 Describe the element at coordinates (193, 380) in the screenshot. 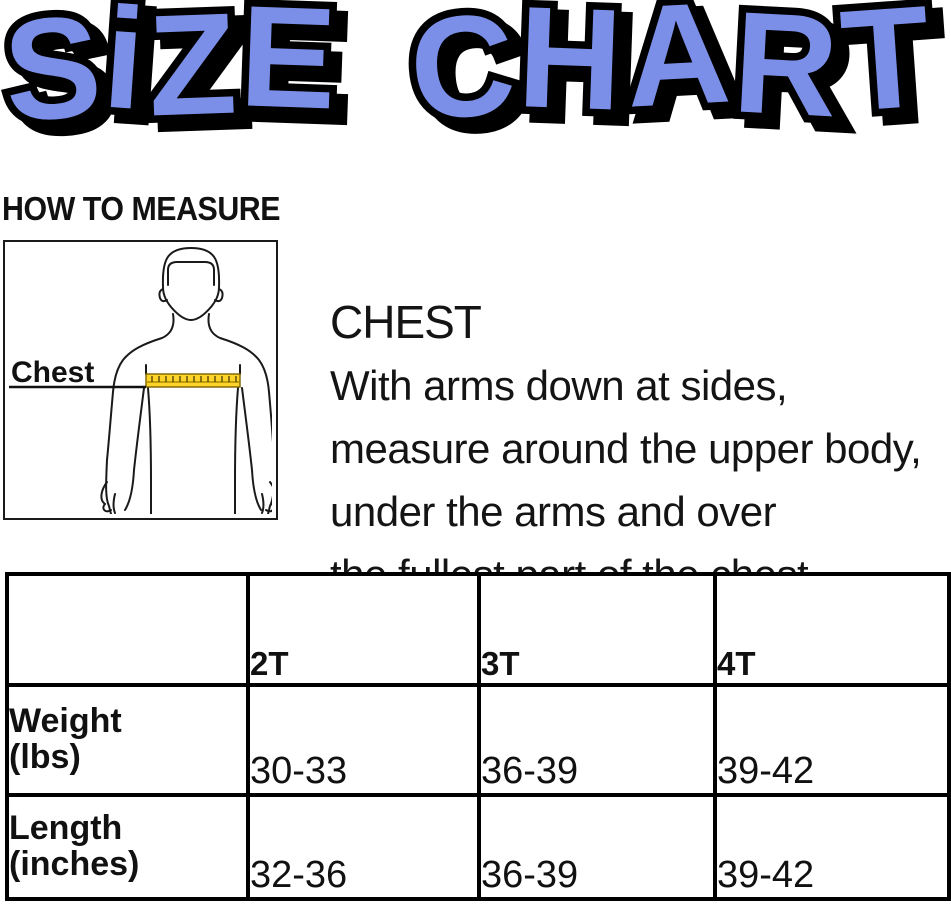

I see `chest-tape` at that location.